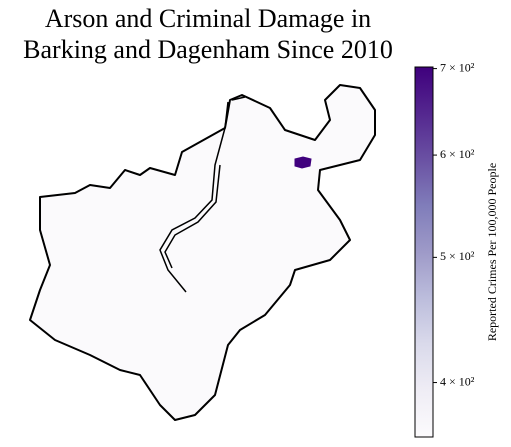 The width and height of the screenshot is (511, 447). What do you see at coordinates (492, 252) in the screenshot?
I see `colorbar-label: Reported Crimes Per 100,000 People` at bounding box center [492, 252].